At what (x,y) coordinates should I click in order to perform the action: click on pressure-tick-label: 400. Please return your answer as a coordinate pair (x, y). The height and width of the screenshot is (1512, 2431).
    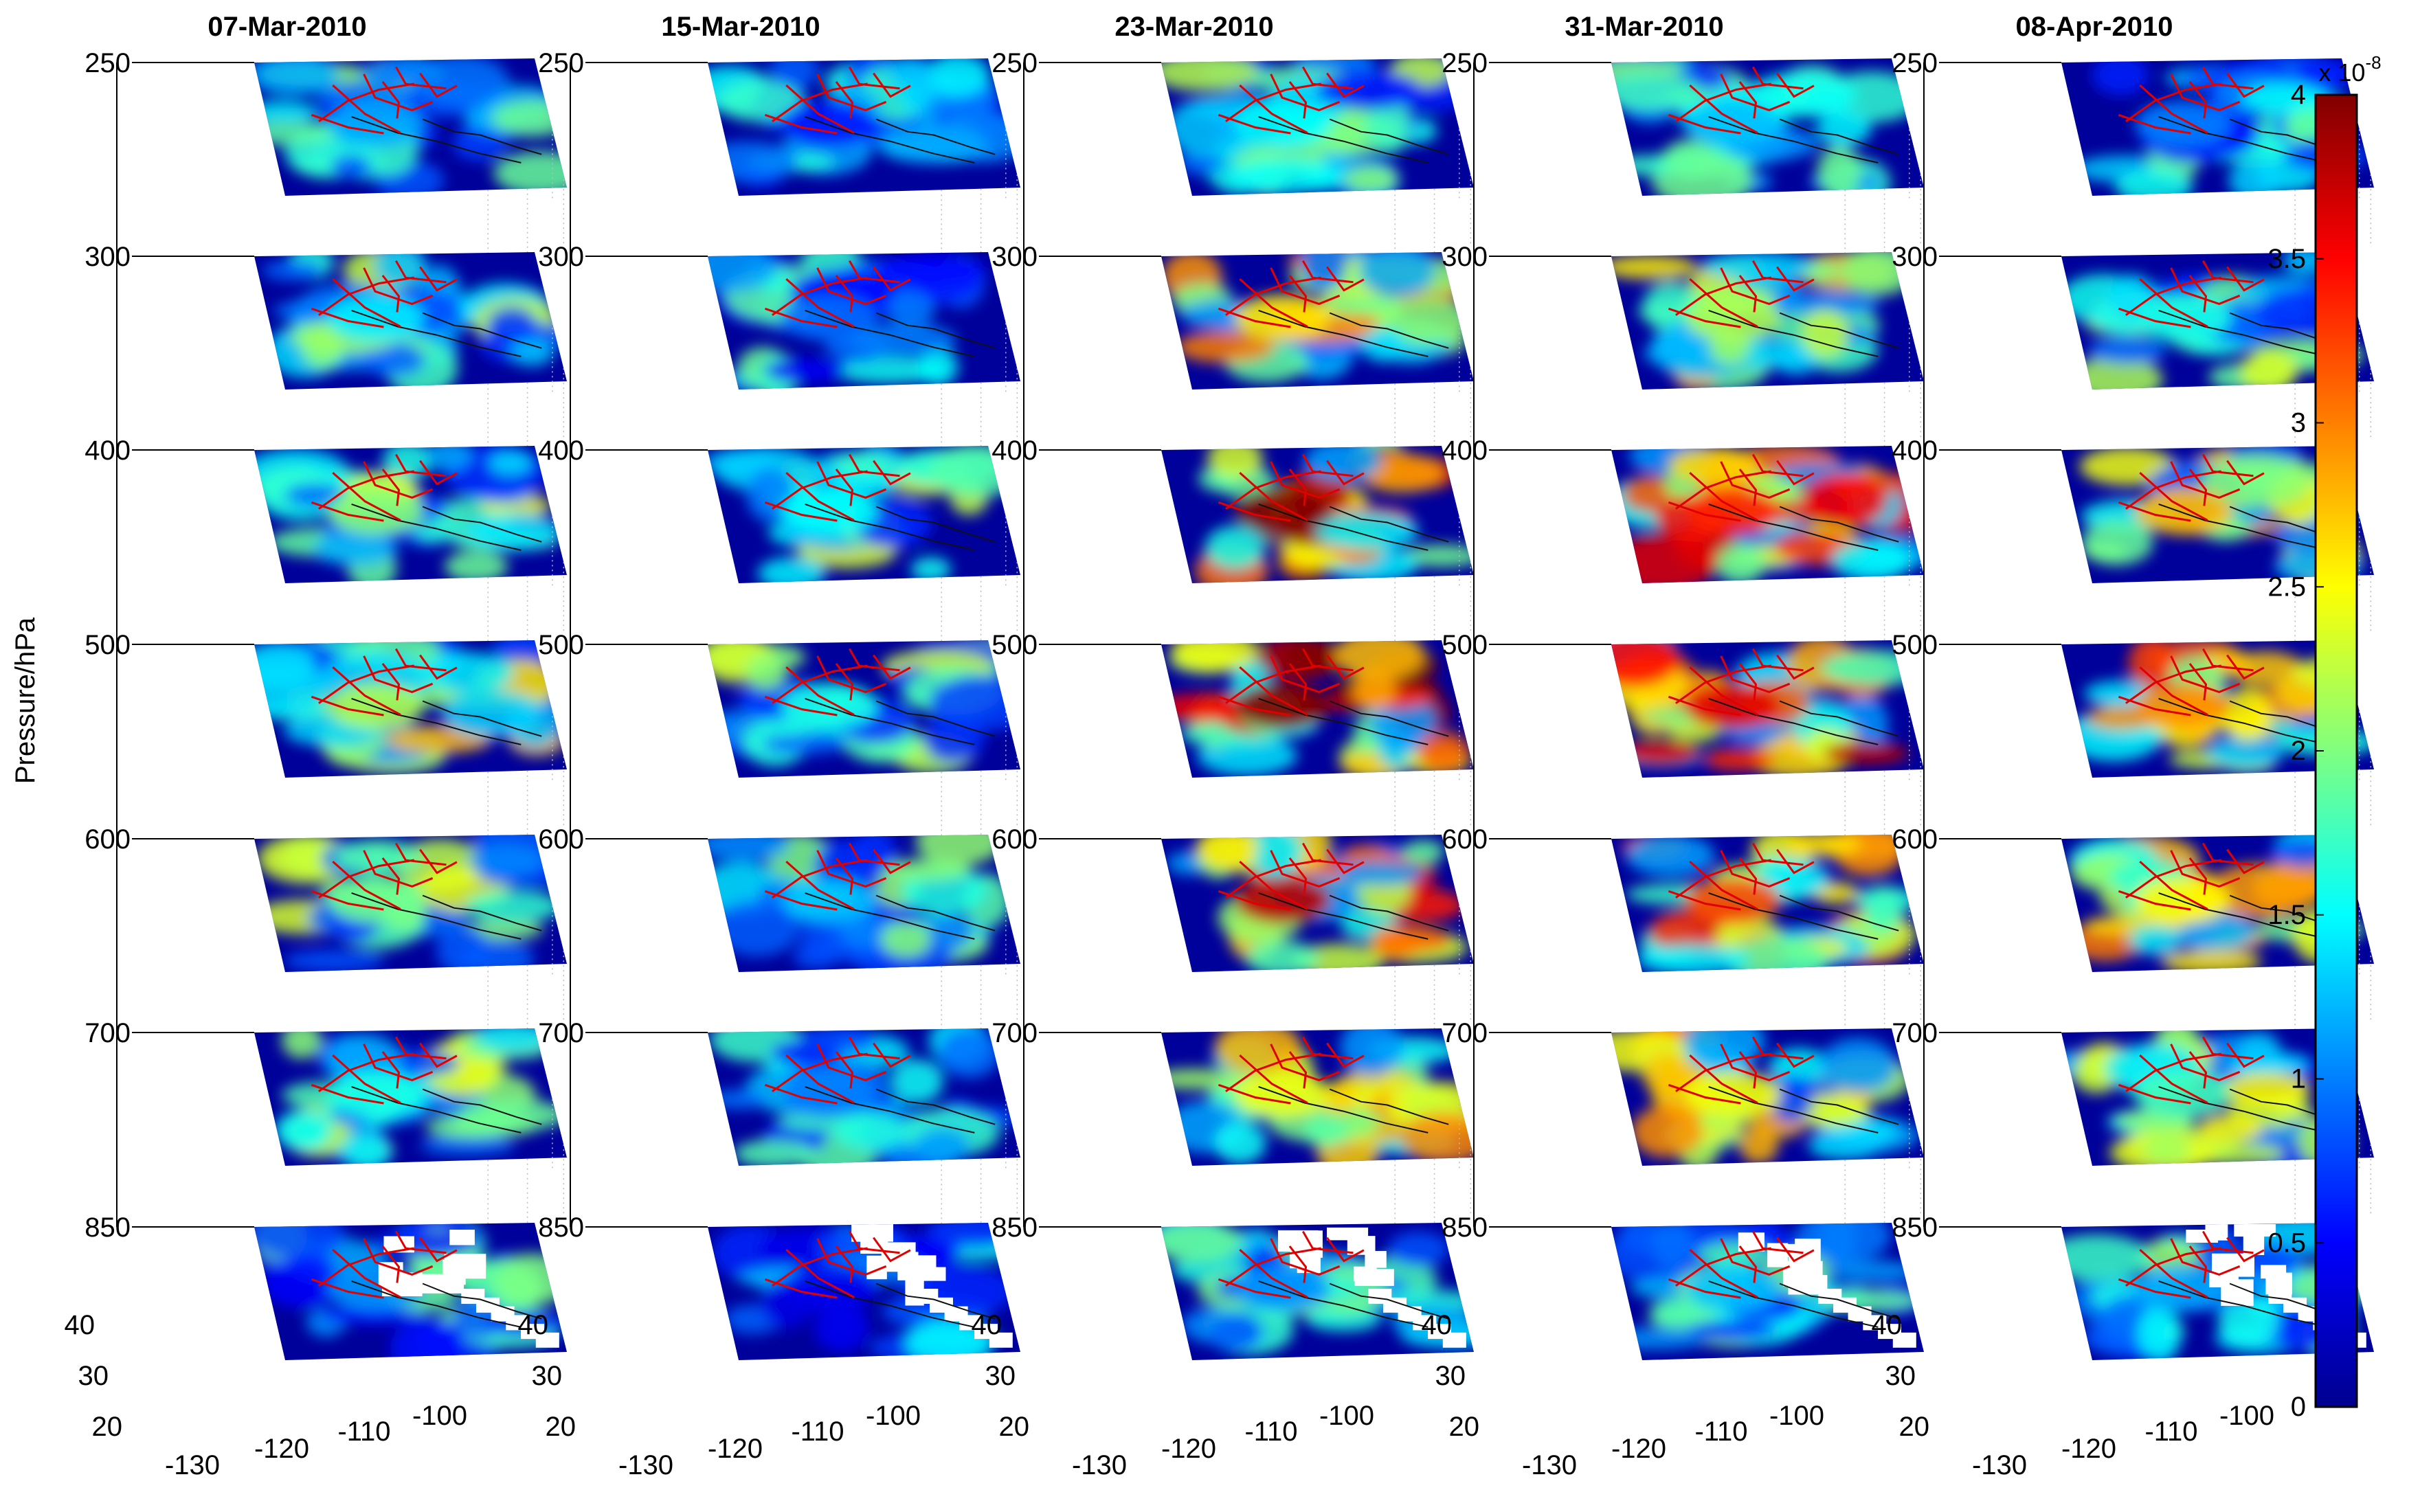
    Looking at the image, I should click on (561, 451).